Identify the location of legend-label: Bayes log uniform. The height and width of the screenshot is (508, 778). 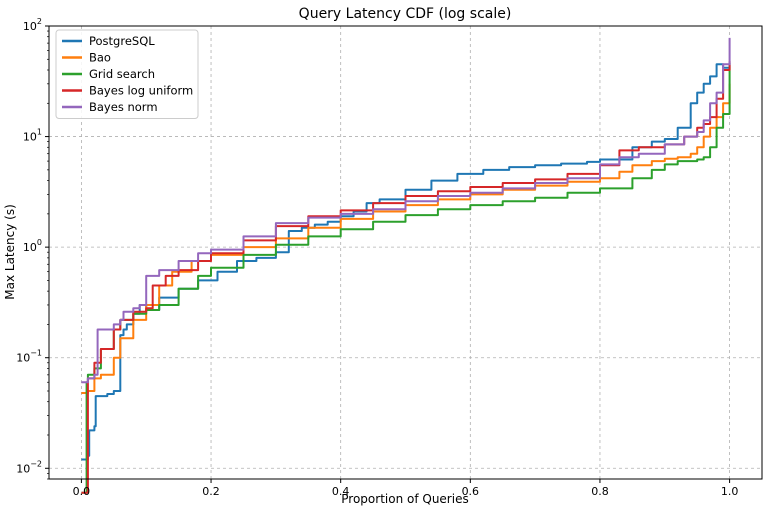
(141, 91).